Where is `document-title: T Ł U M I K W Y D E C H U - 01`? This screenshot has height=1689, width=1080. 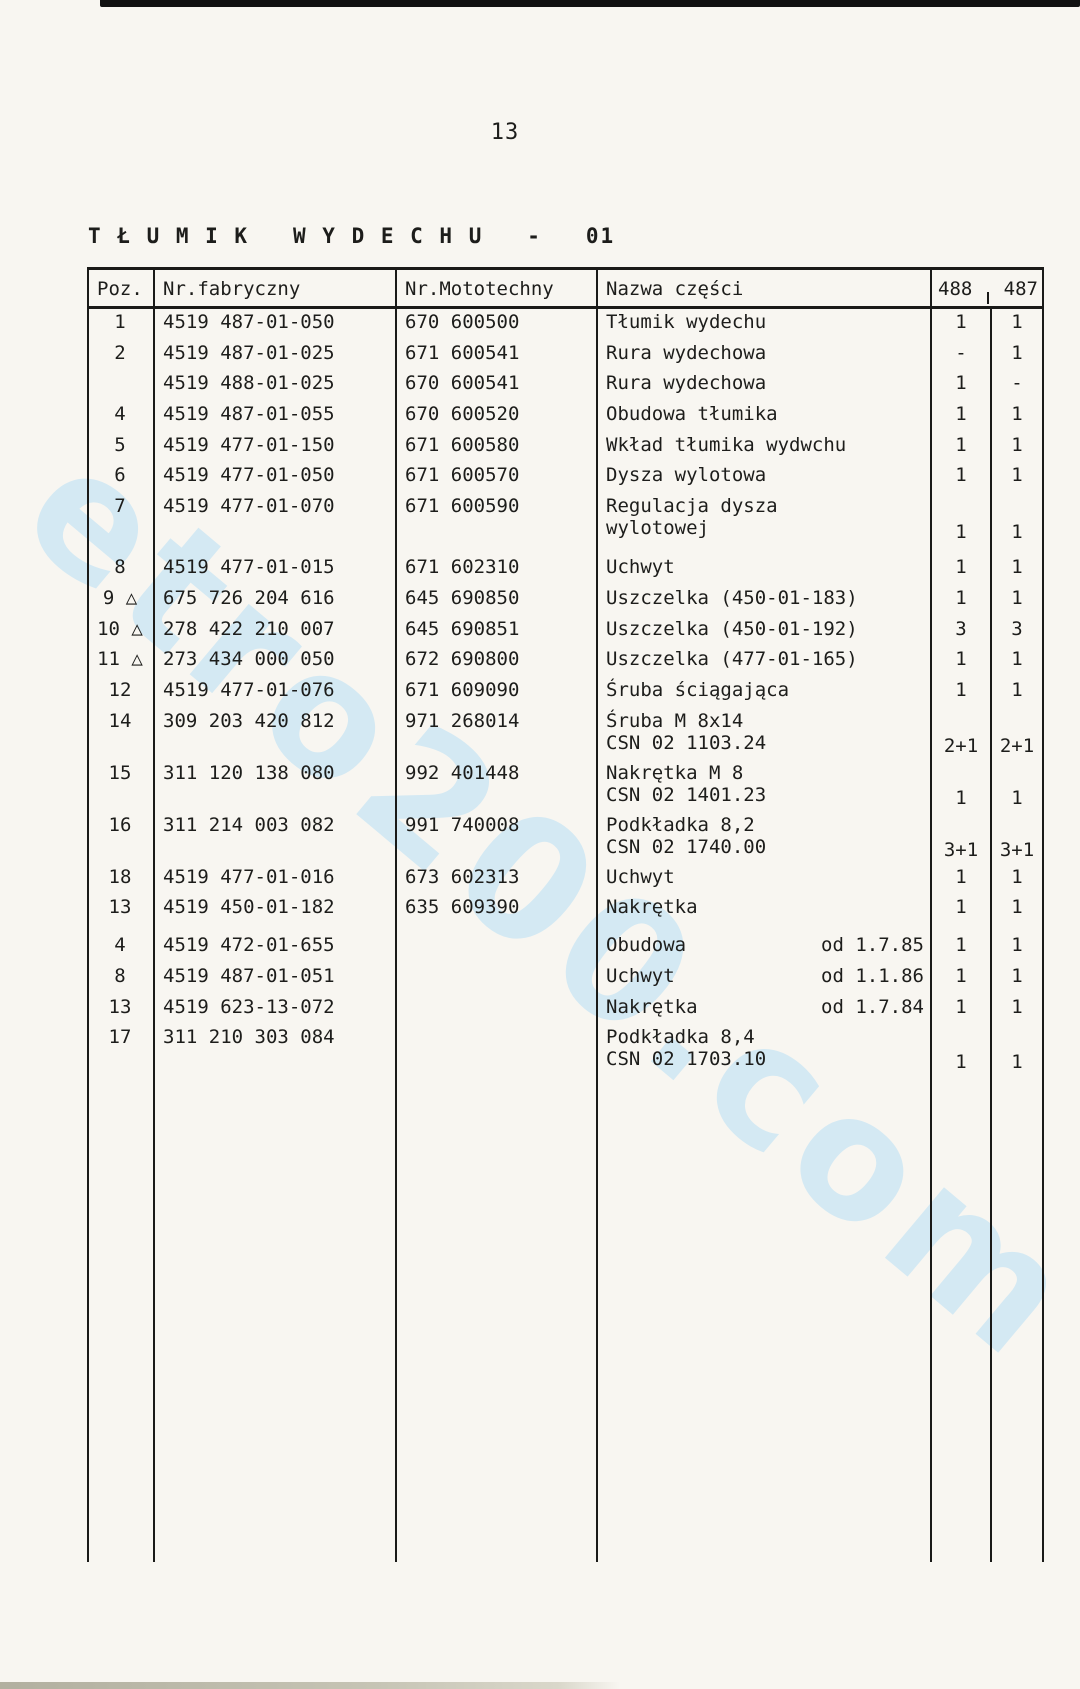
document-title: T Ł U M I K W Y D E C H U - 01 is located at coordinates (352, 236).